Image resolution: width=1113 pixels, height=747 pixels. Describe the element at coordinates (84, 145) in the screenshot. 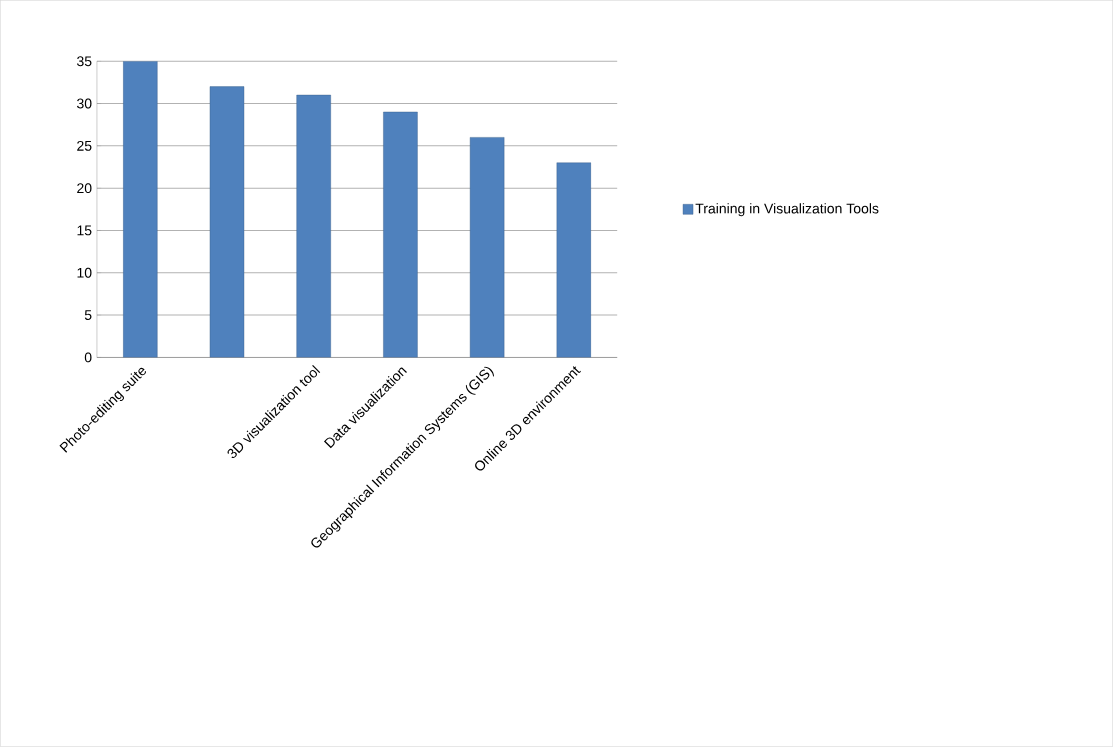

I see `y-tick-label: 25` at that location.